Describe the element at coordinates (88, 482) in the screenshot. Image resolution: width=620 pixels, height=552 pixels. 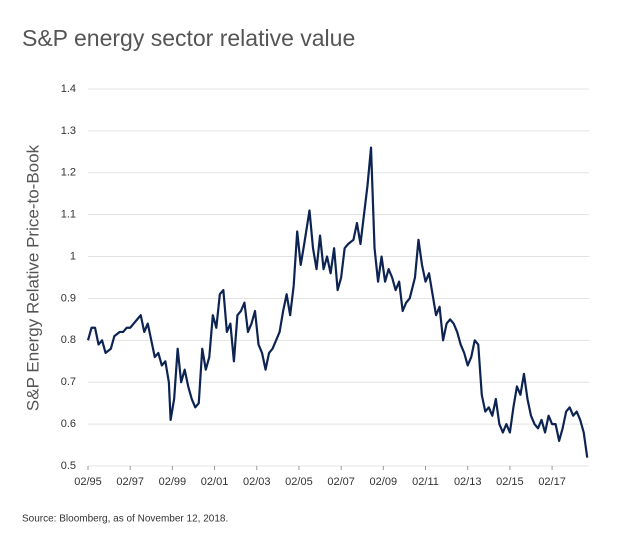
I see `x-tick-label: 02/95` at that location.